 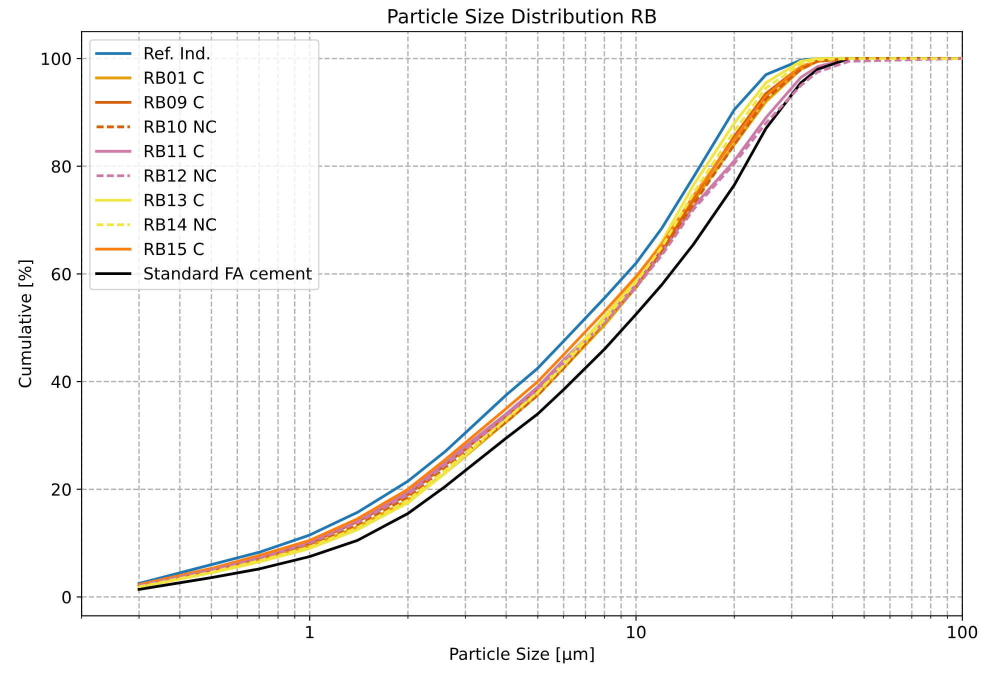 What do you see at coordinates (522, 16) in the screenshot?
I see `chart-title: Particle Size Distribution RB` at bounding box center [522, 16].